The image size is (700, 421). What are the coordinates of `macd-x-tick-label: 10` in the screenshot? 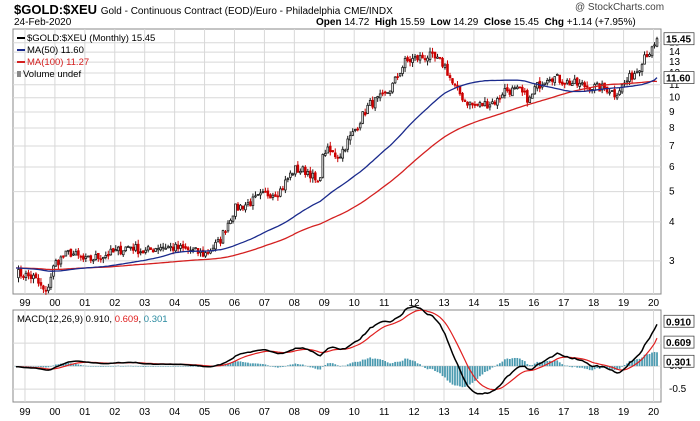 It's located at (355, 412).